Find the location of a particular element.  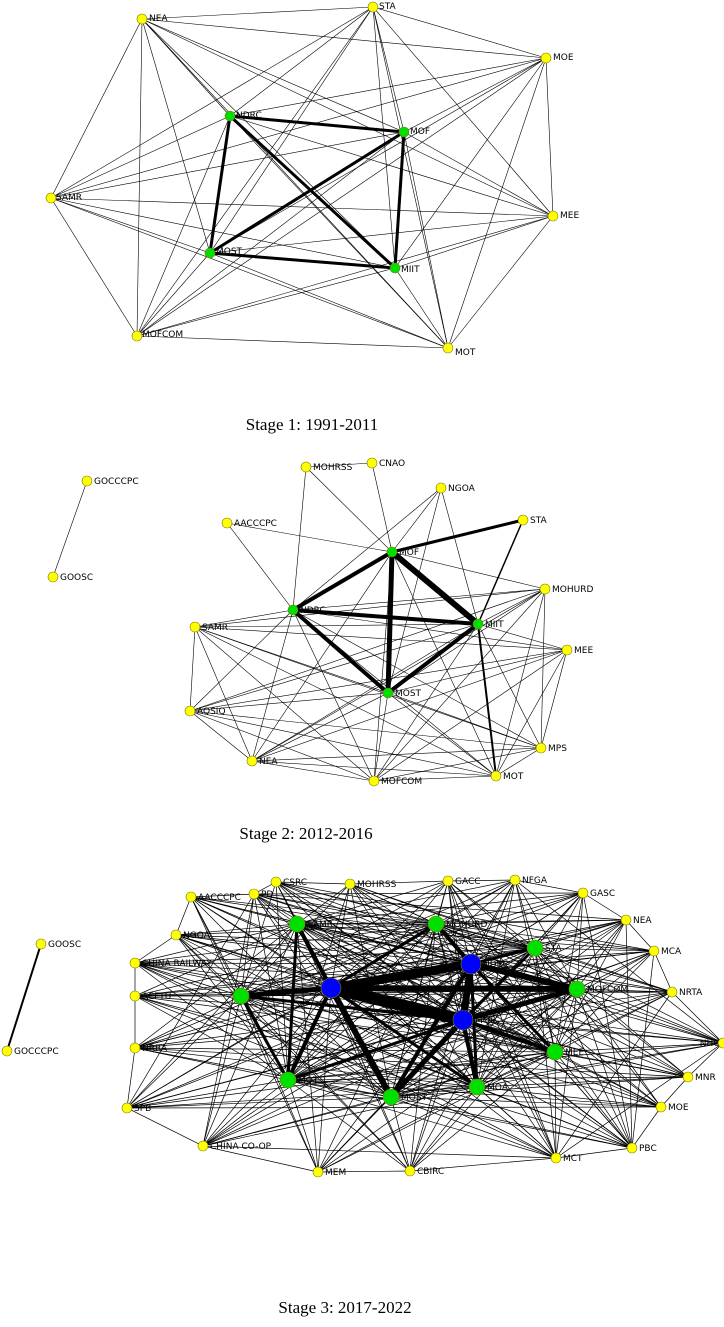

edge-nea-mee is located at coordinates (347, 117).